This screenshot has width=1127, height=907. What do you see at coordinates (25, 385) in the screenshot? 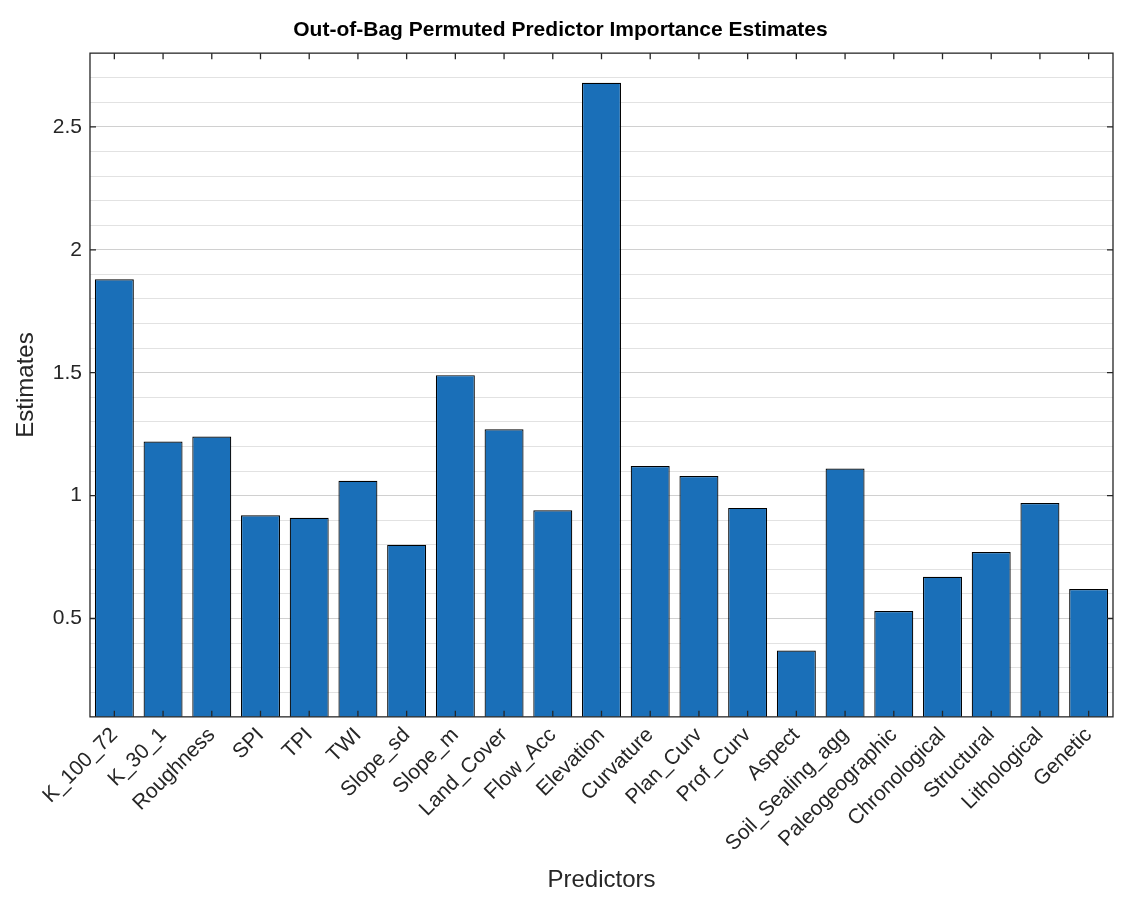
I see `y-axis-title: Estimates` at bounding box center [25, 385].